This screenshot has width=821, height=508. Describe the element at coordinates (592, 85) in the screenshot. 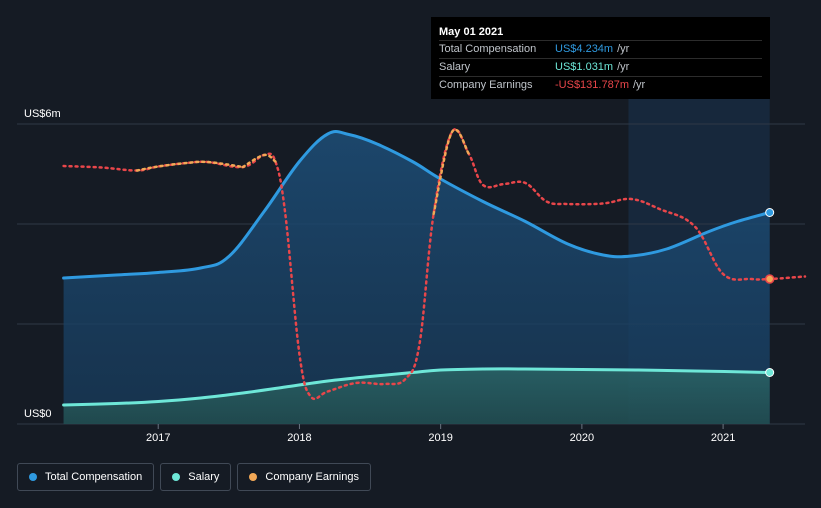

I see `tooltip-value: -US$131.787m` at that location.